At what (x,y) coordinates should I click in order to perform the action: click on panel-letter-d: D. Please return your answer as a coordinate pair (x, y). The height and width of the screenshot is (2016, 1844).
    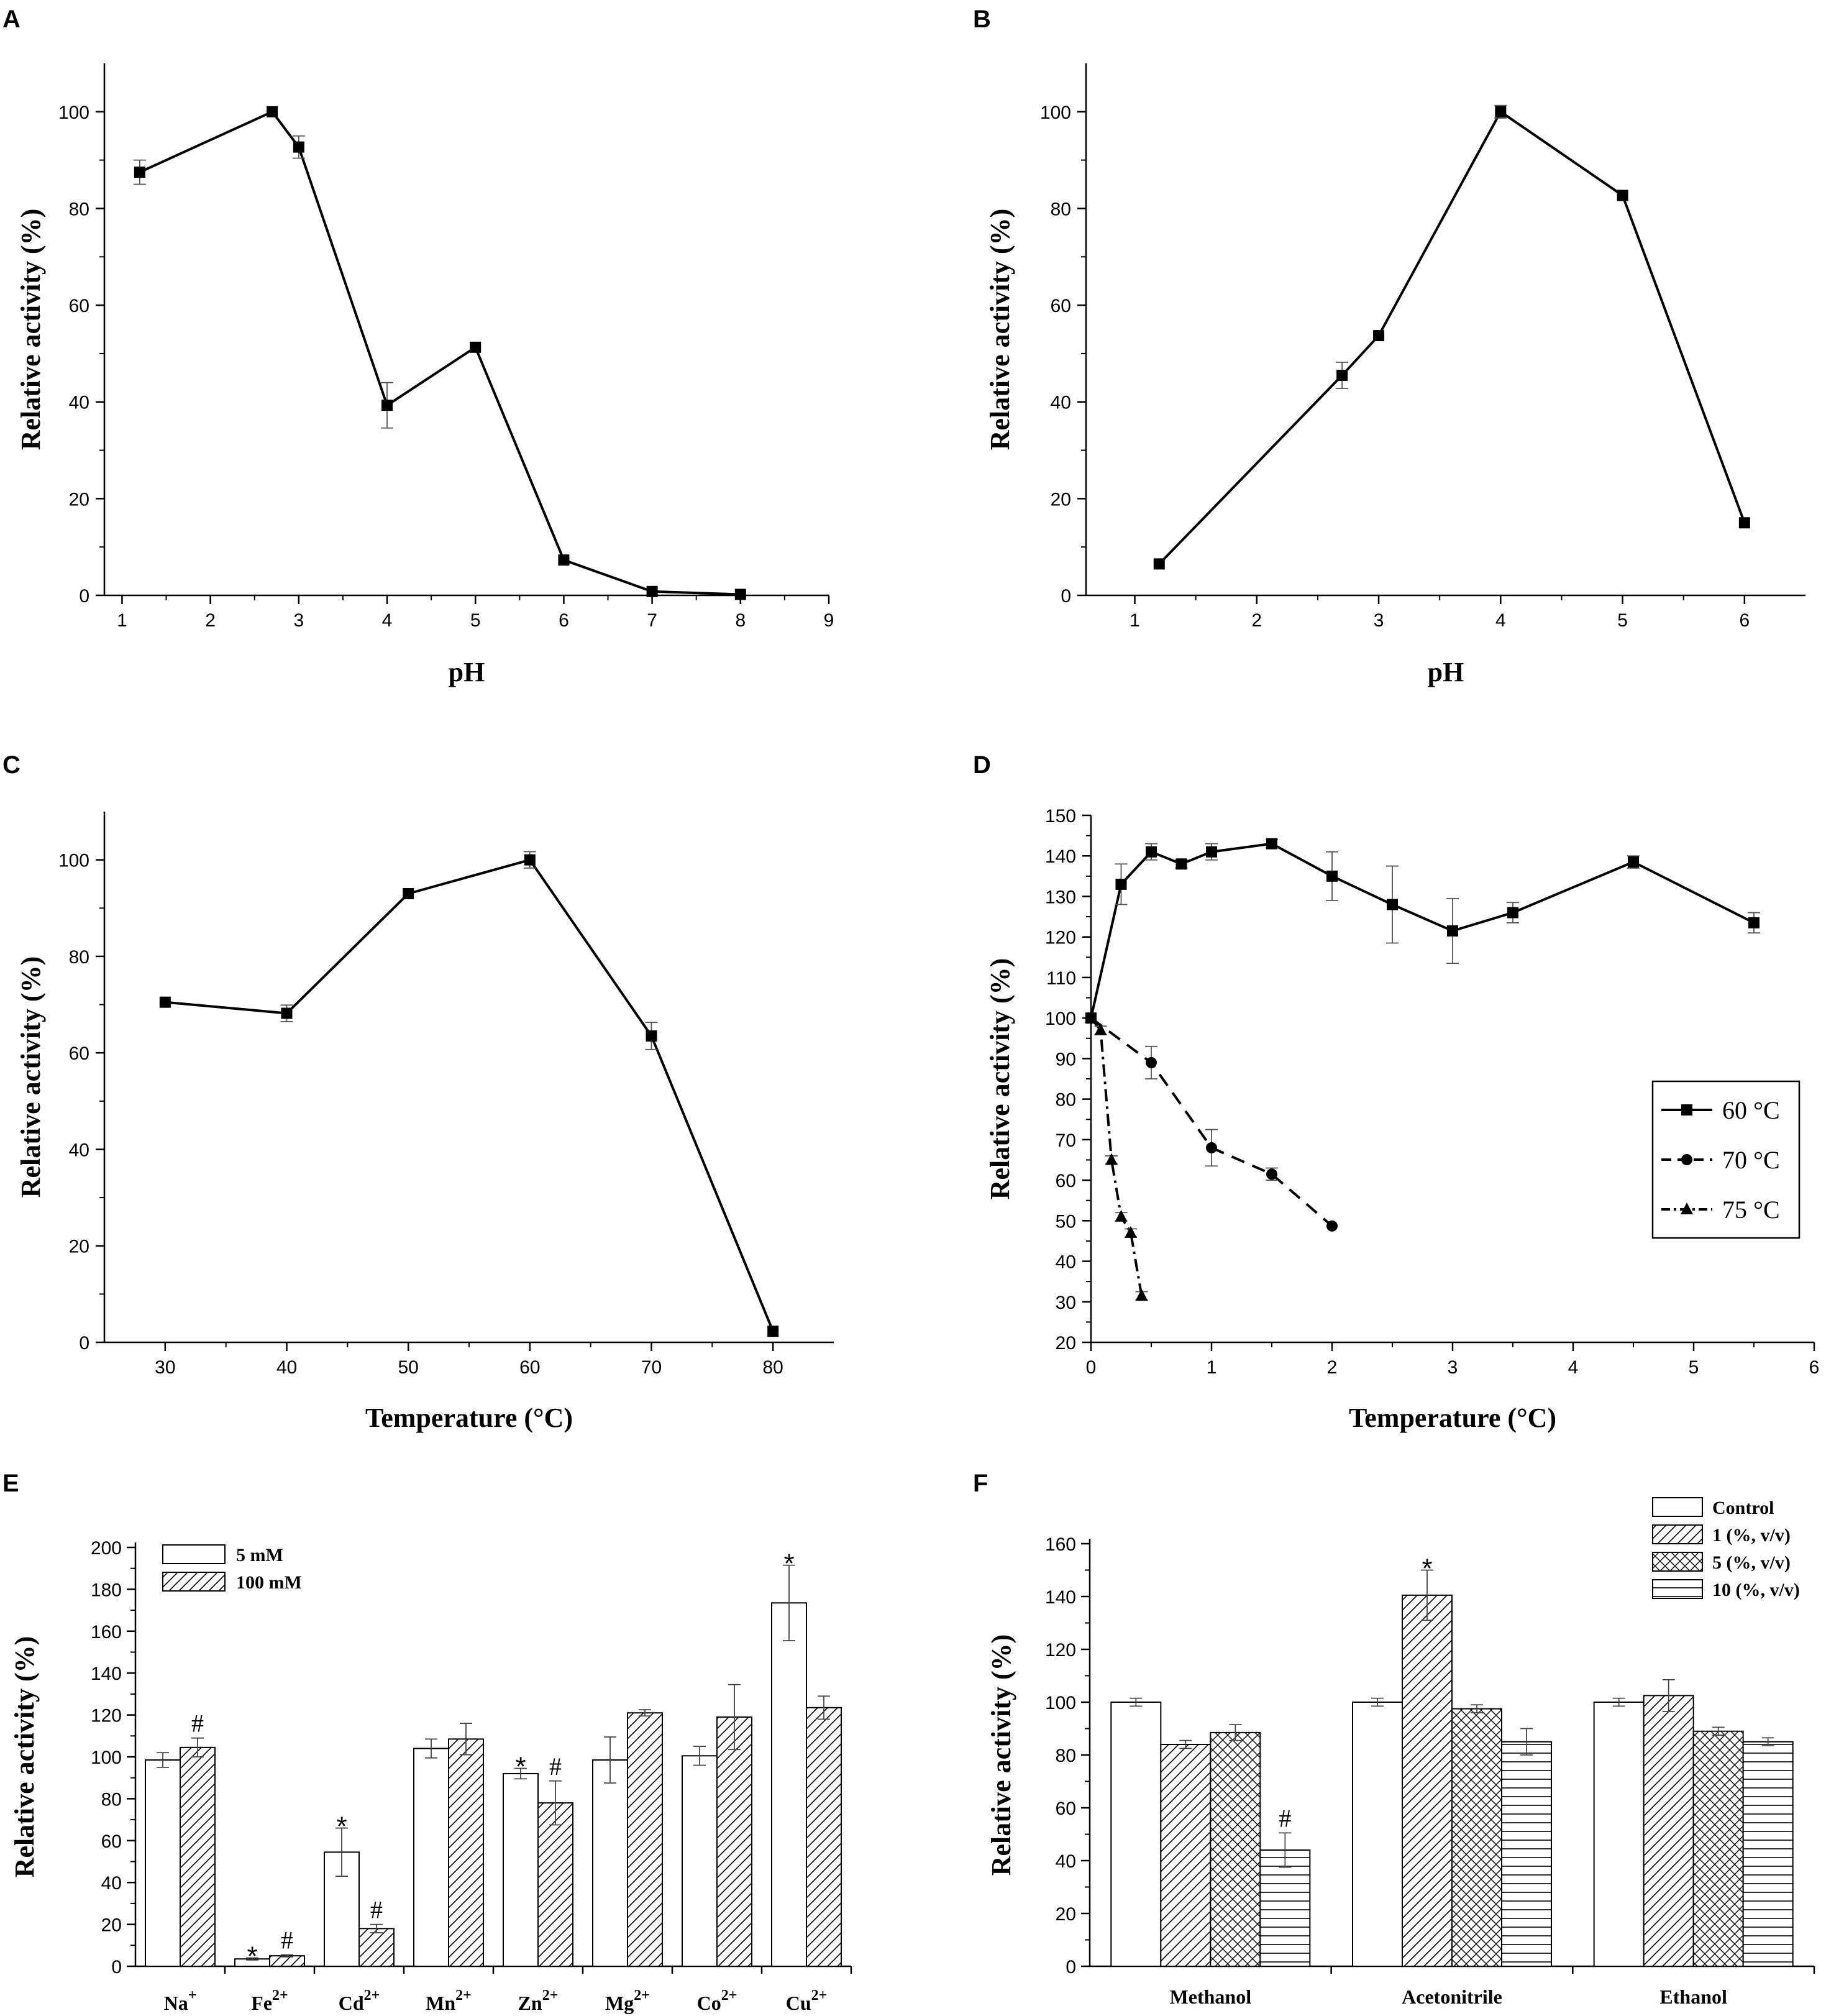
    Looking at the image, I should click on (982, 765).